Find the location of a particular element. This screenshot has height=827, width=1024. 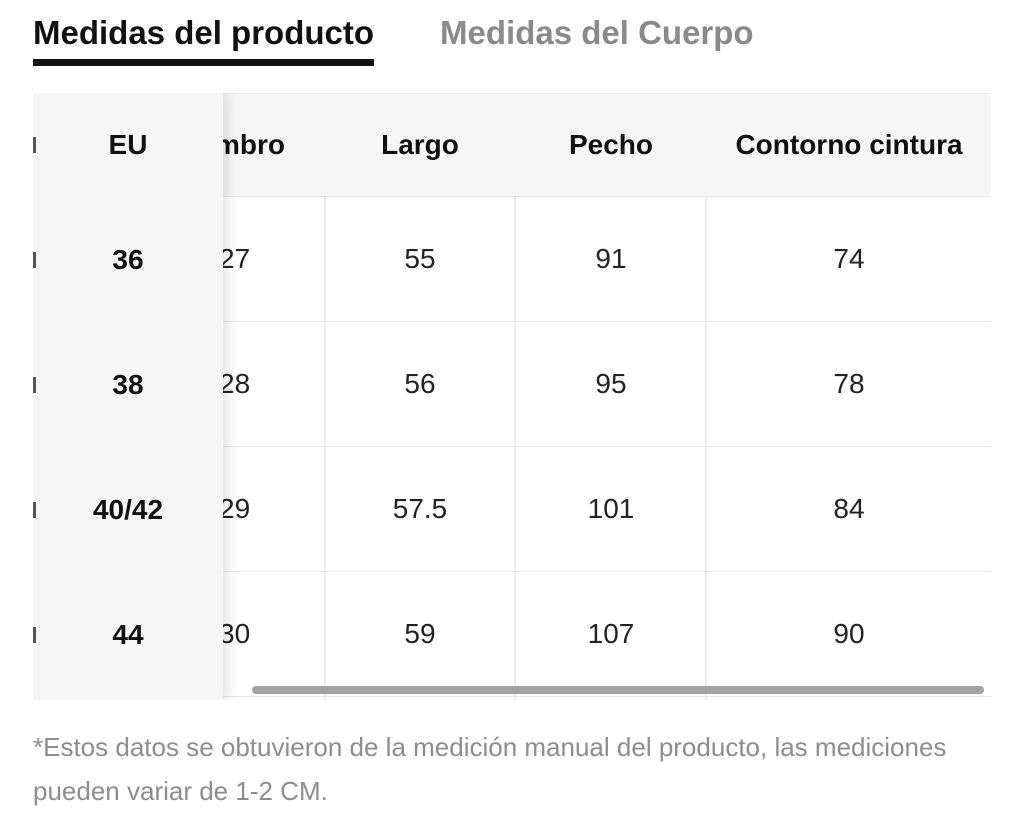

cell-eu-size: 38 is located at coordinates (128, 384).